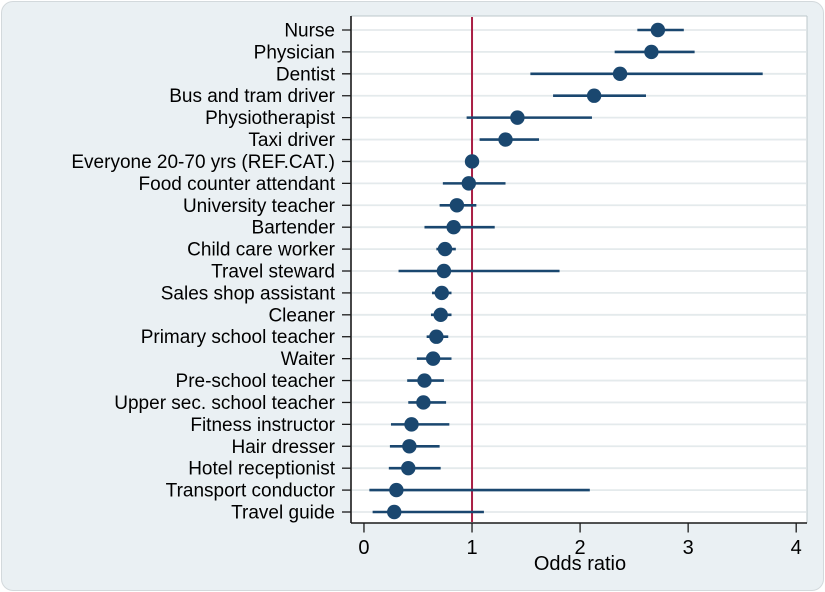 Image resolution: width=825 pixels, height=592 pixels. I want to click on category-label: Bus and tram driver, so click(252, 96).